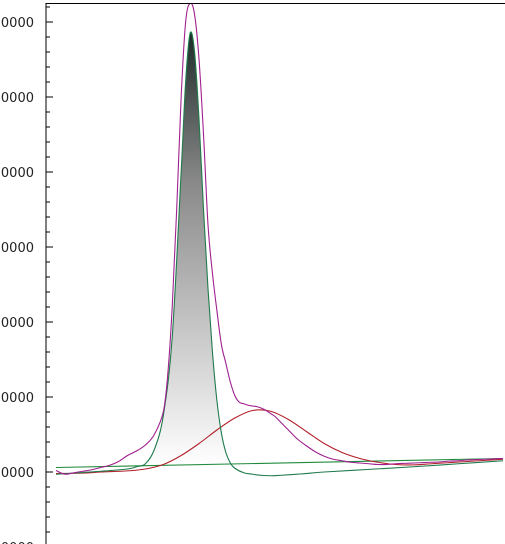  I want to click on y-axis-tick-labels: 000000000000000000000000000000000000000, so click(17, 280).